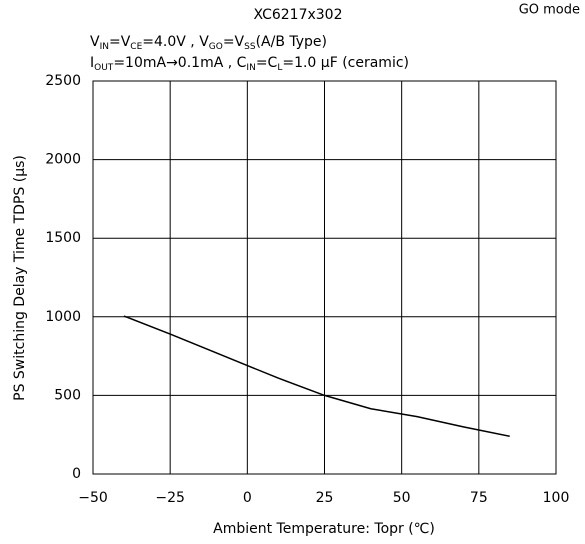 The height and width of the screenshot is (544, 585). Describe the element at coordinates (279, 68) in the screenshot. I see `subtitle-part: L` at that location.